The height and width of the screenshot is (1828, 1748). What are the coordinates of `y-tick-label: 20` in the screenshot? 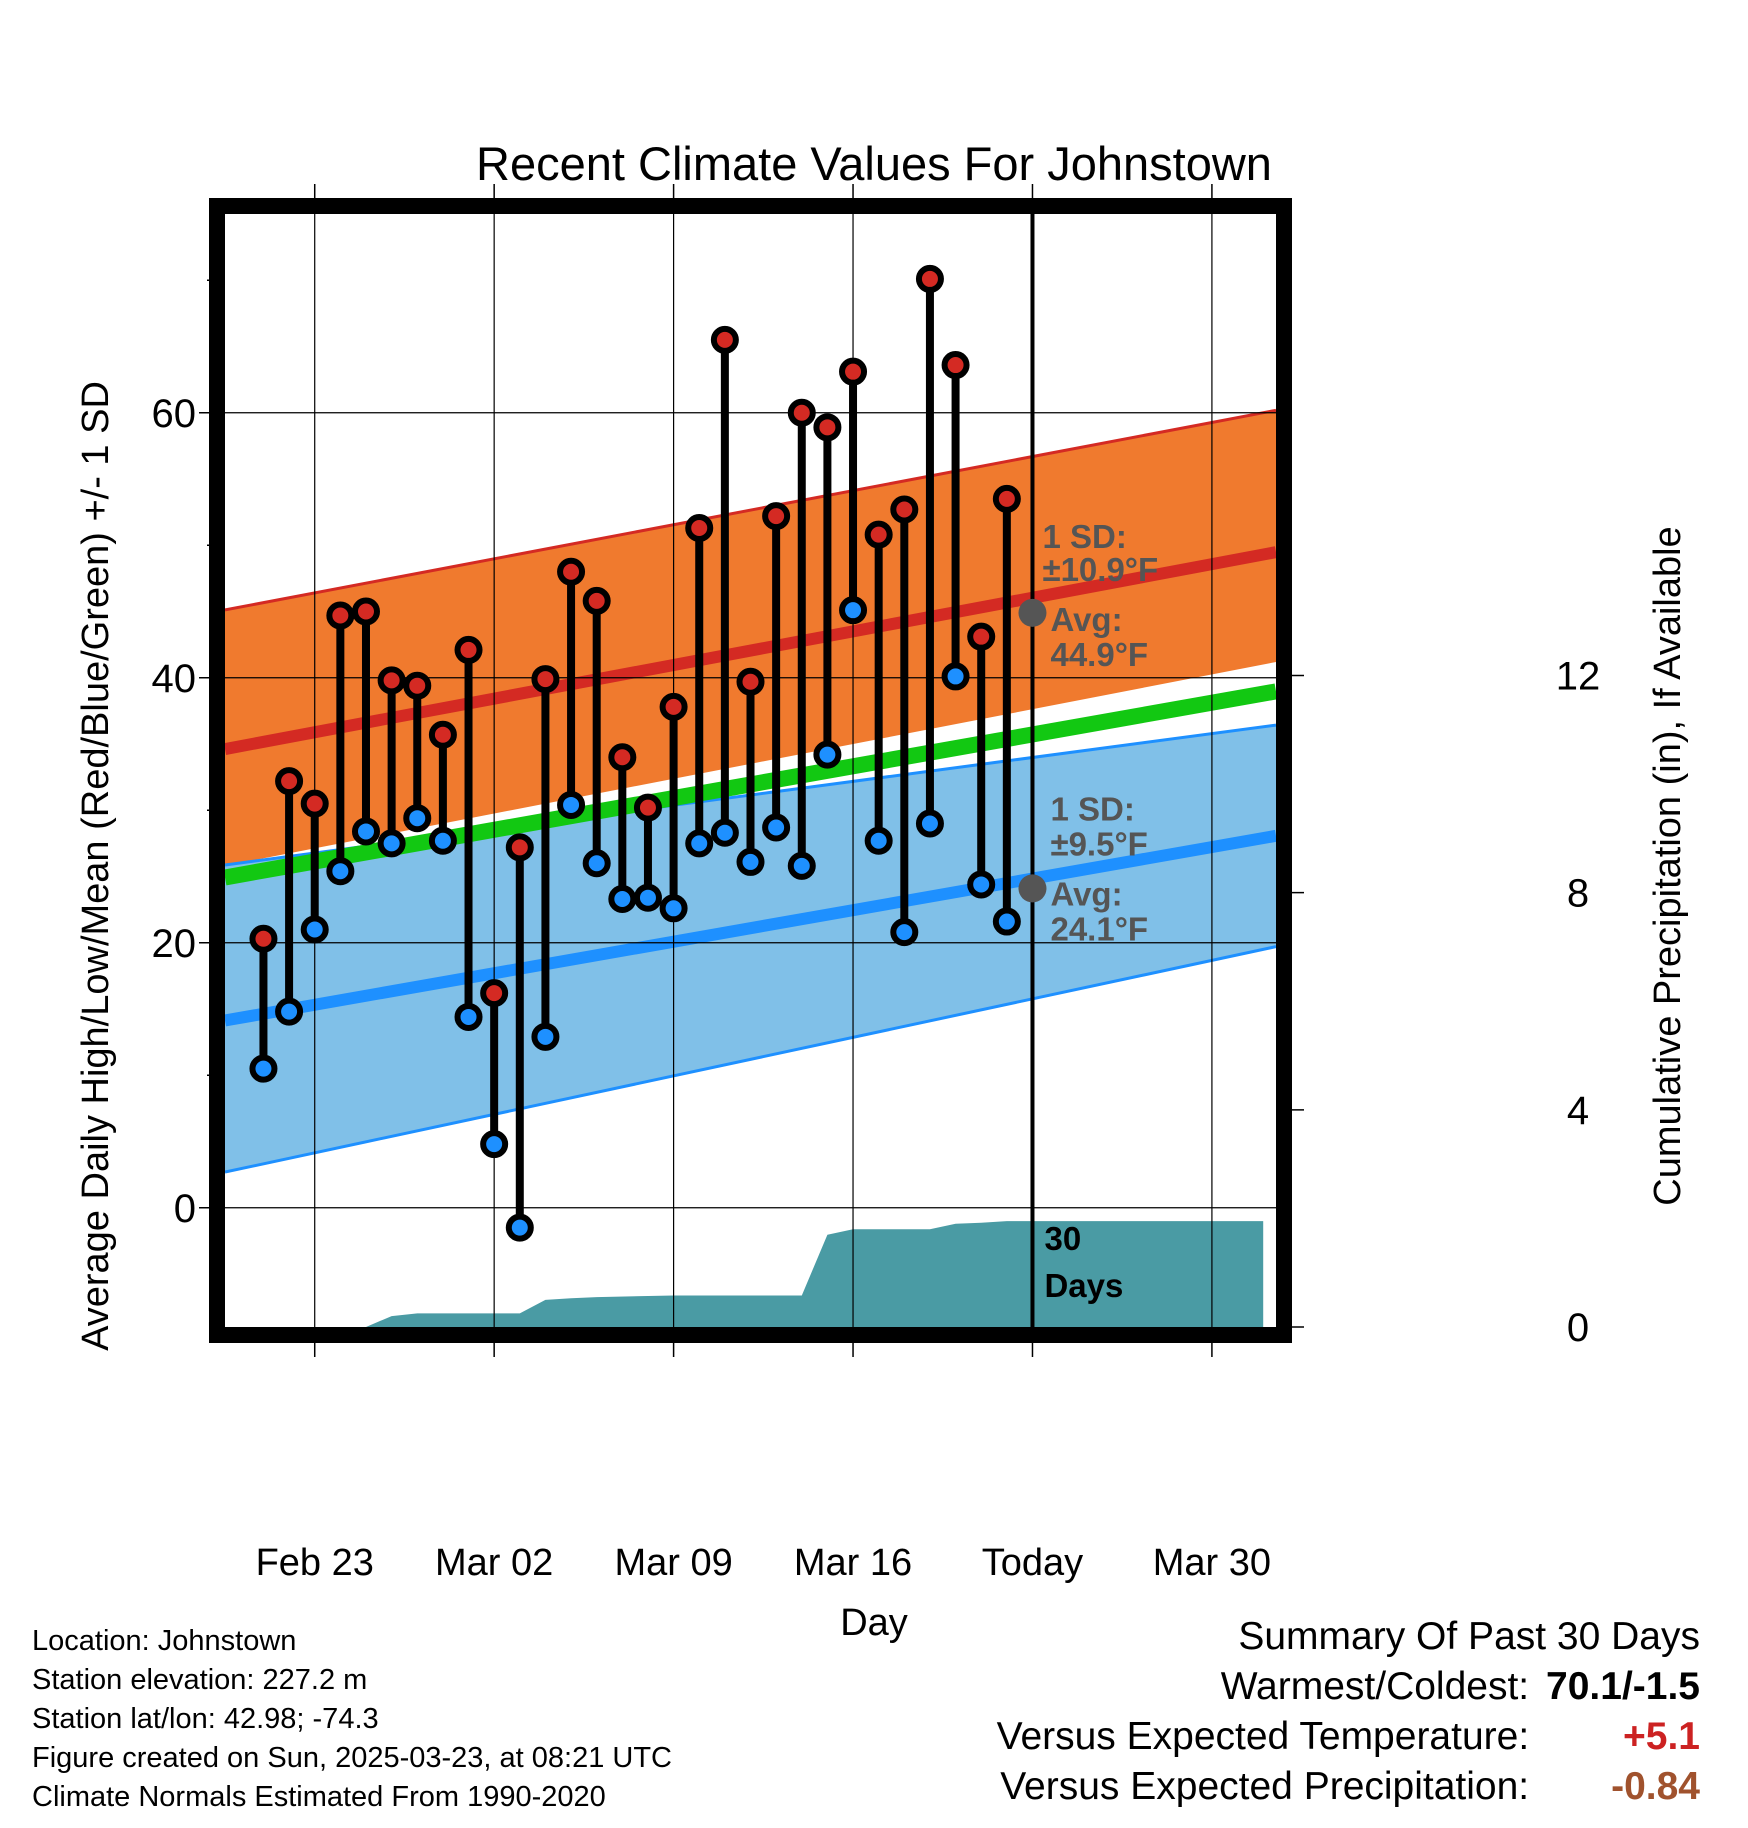 It's located at (174, 944).